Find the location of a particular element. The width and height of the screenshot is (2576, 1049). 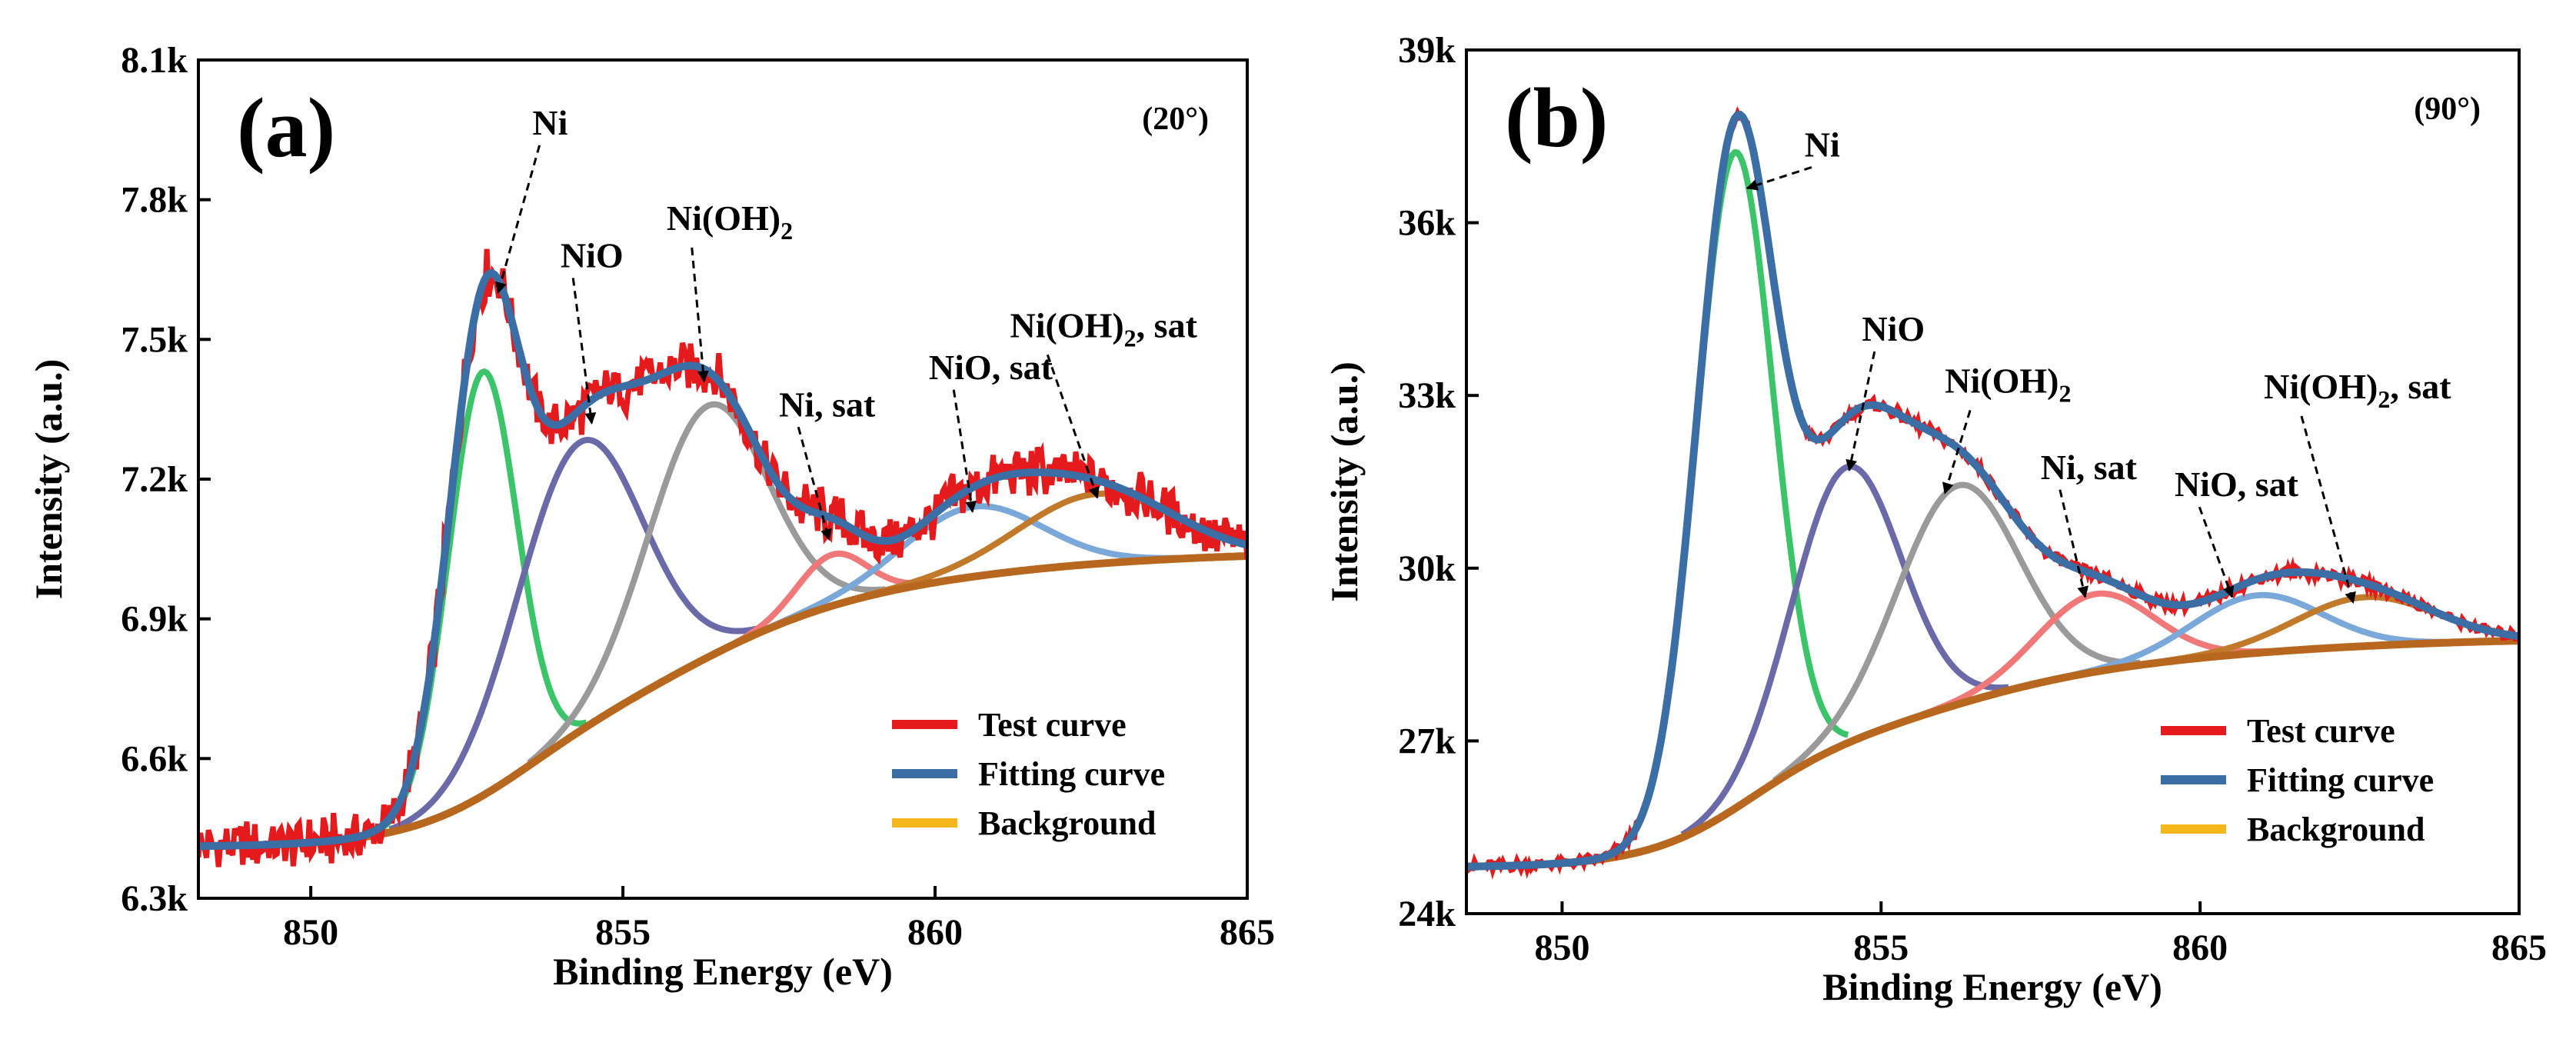

angle-label: (90°) is located at coordinates (2447, 110).